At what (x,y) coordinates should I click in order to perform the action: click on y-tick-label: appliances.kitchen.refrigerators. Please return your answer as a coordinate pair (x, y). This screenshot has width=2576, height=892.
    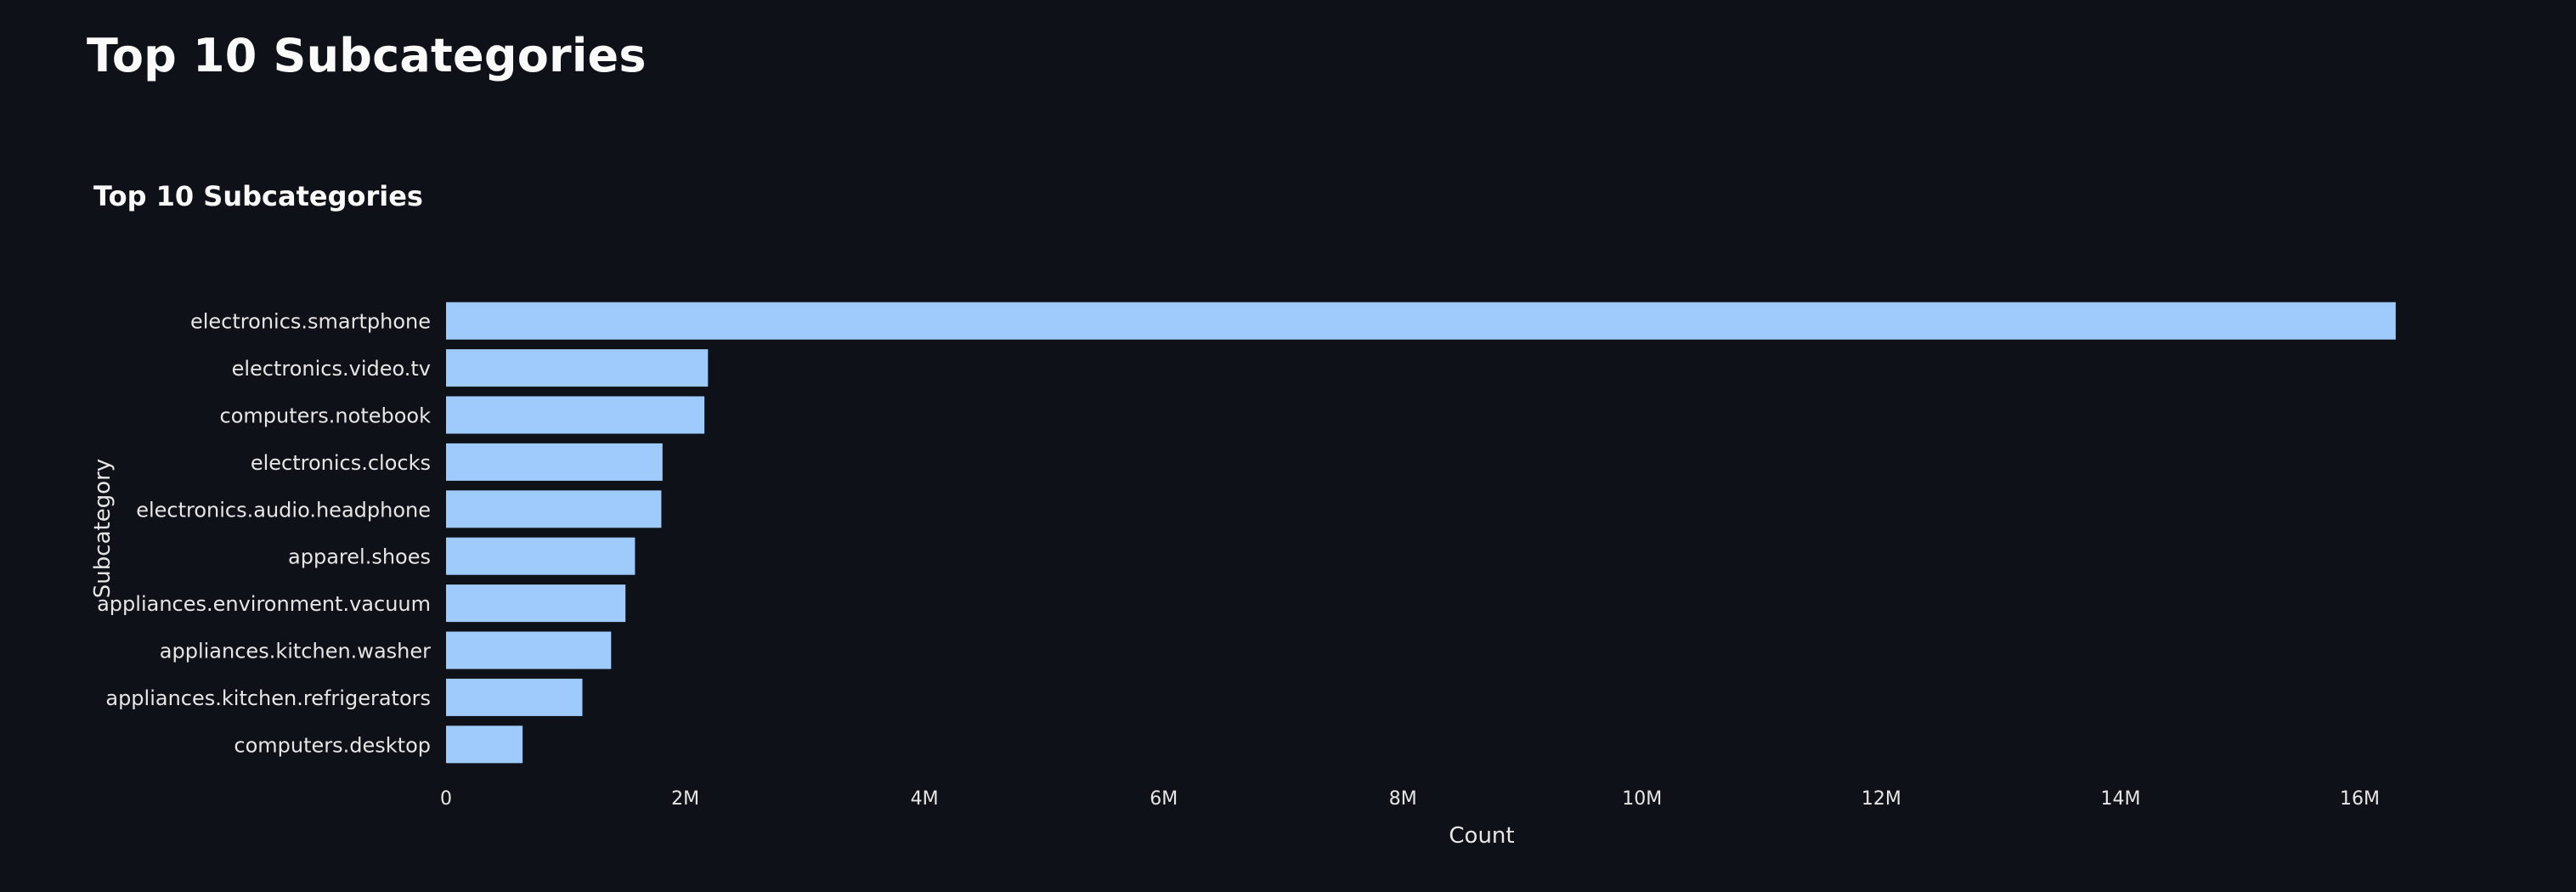
    Looking at the image, I should click on (268, 698).